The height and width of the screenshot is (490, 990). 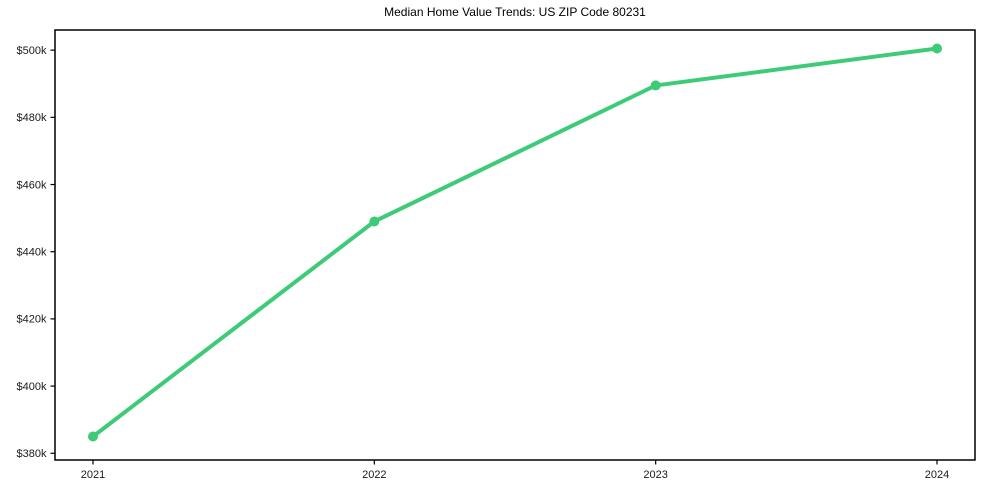 I want to click on y-tick-label: $500k, so click(x=32, y=51).